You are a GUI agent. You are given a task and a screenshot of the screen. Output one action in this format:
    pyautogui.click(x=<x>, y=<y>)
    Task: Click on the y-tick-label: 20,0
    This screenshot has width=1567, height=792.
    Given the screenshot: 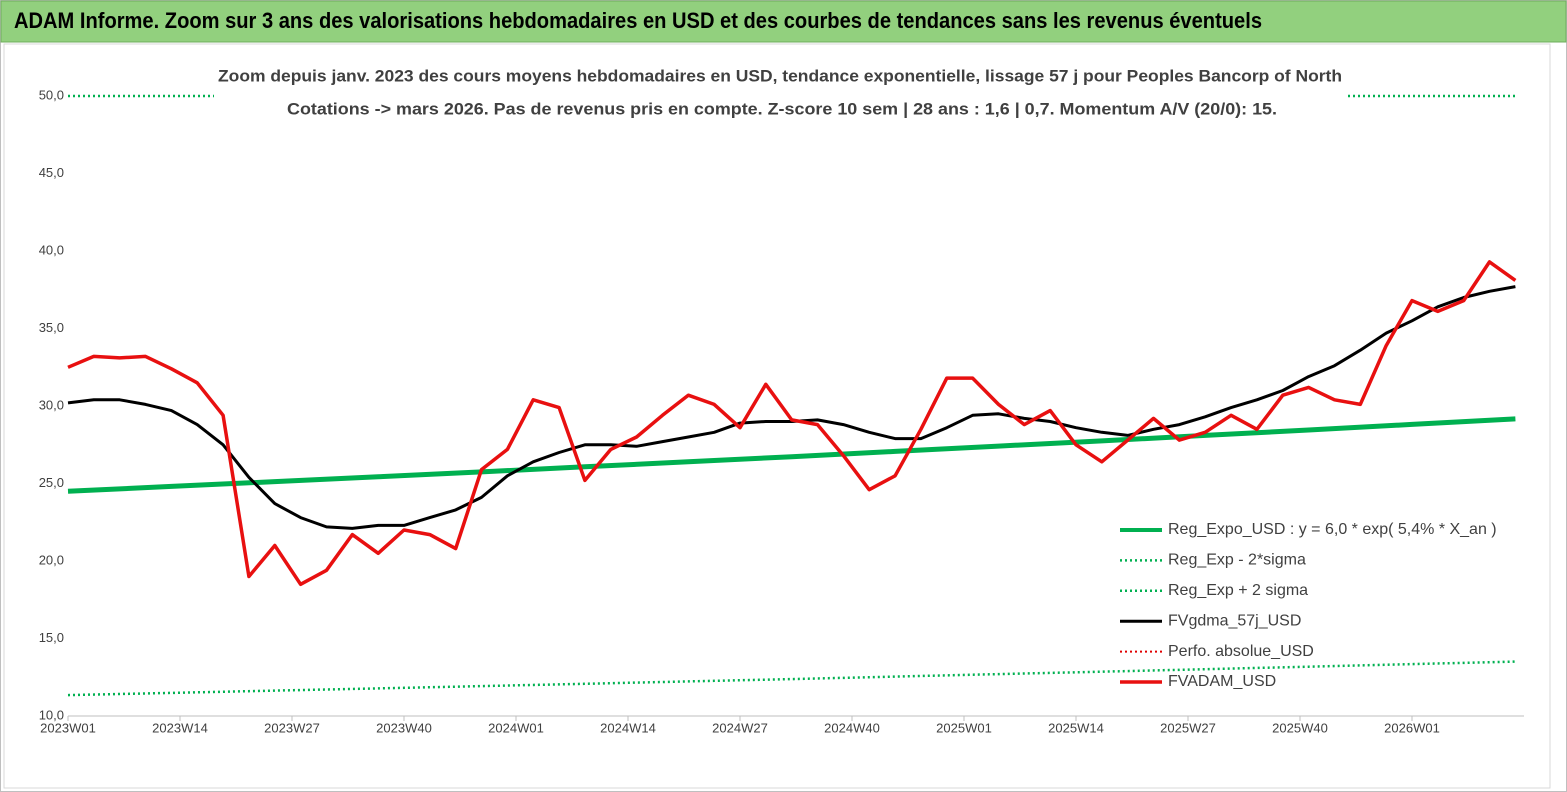 What is the action you would take?
    pyautogui.click(x=51, y=559)
    